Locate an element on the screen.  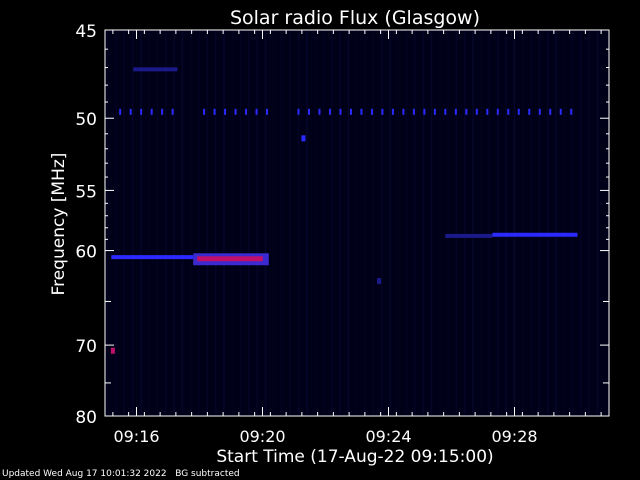
x-tick-label: 09:28 is located at coordinates (514, 436).